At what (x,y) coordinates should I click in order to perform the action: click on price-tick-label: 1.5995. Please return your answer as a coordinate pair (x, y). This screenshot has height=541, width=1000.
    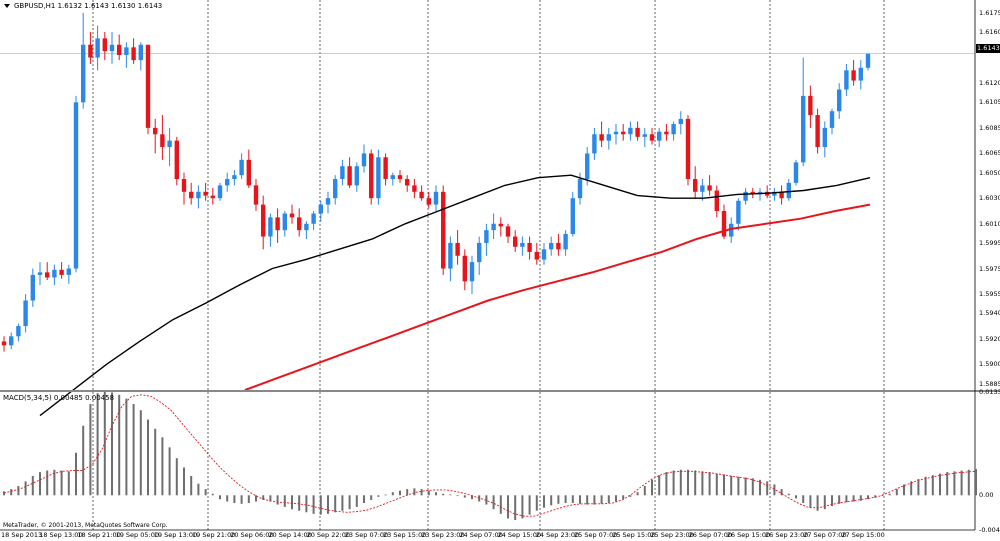
    Looking at the image, I should click on (989, 242).